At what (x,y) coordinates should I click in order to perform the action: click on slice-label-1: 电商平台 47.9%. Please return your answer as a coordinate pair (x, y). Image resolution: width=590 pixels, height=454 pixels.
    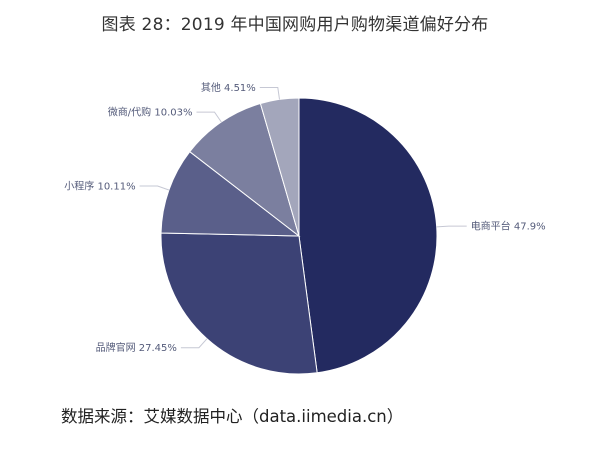
    Looking at the image, I should click on (508, 226).